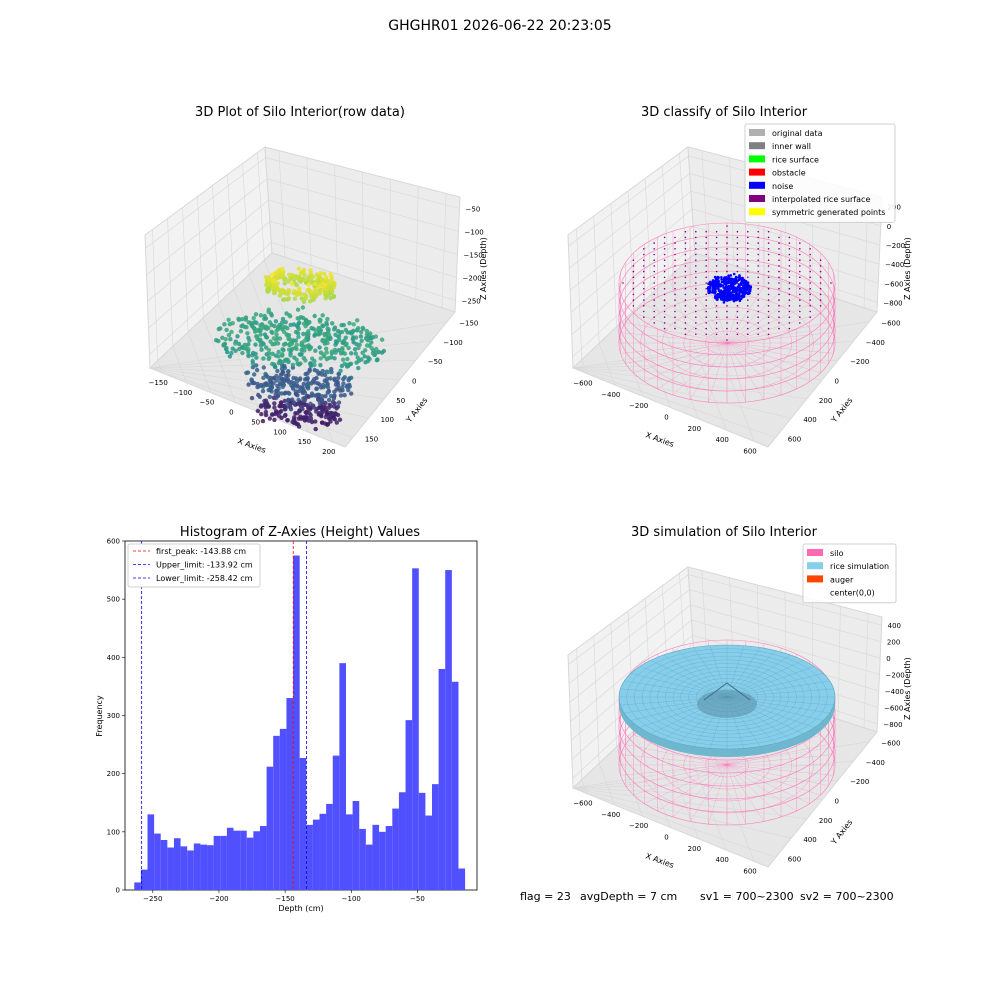 This screenshot has width=1000, height=1000. What do you see at coordinates (875, 763) in the screenshot?
I see `y-tick-label: −400` at bounding box center [875, 763].